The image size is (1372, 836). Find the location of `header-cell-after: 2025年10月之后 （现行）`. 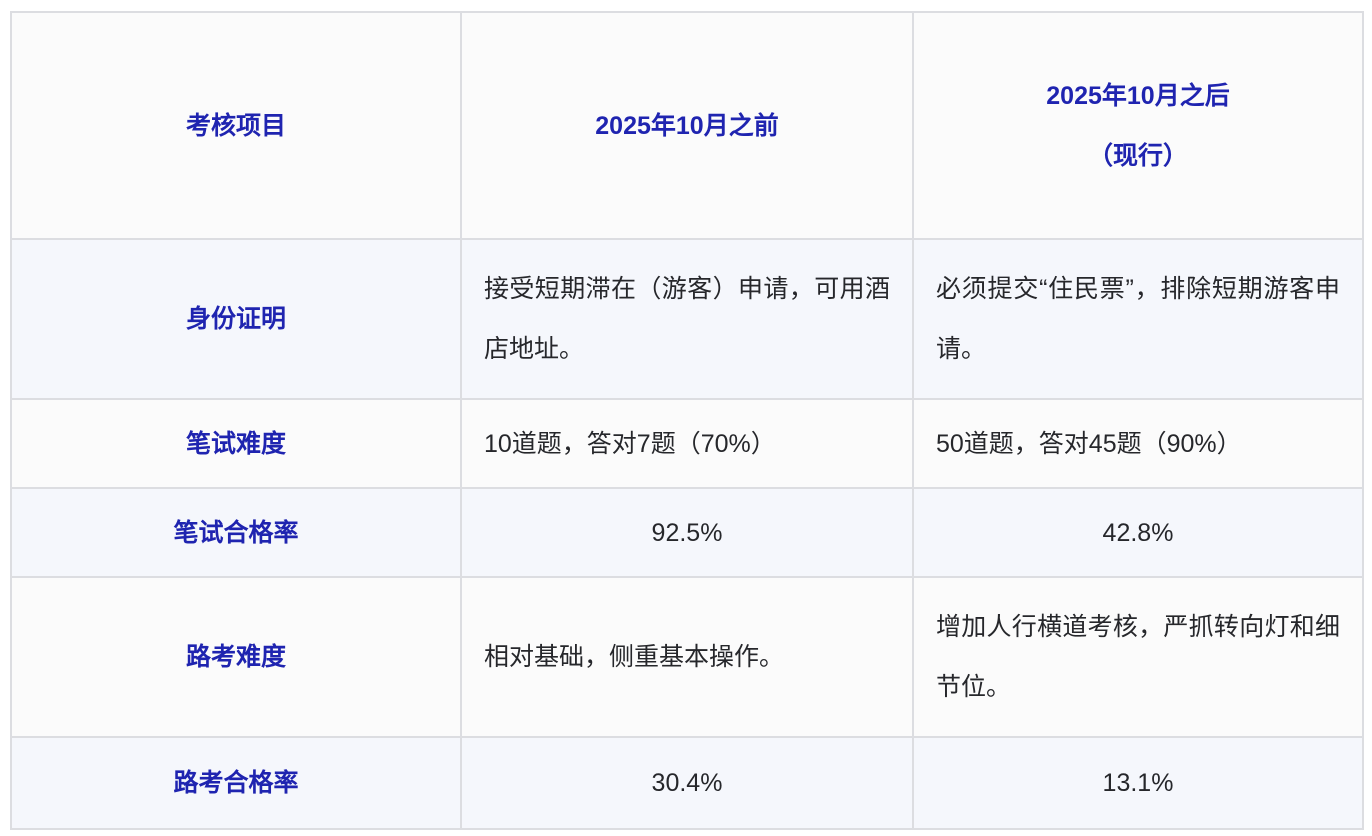

header-cell-after: 2025年10月之后 （现行） is located at coordinates (1138, 125).